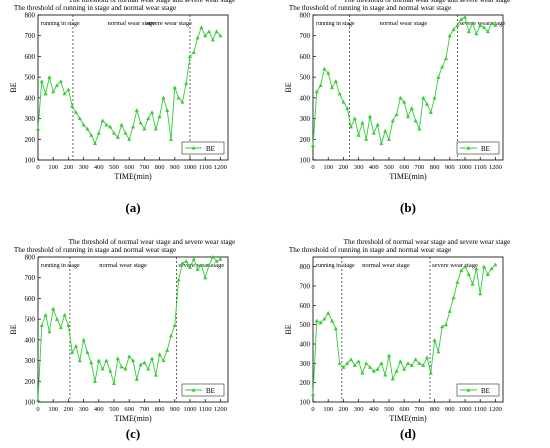 The image size is (550, 448). Describe the element at coordinates (190, 409) in the screenshot. I see `x-tick-label: 1000` at that location.